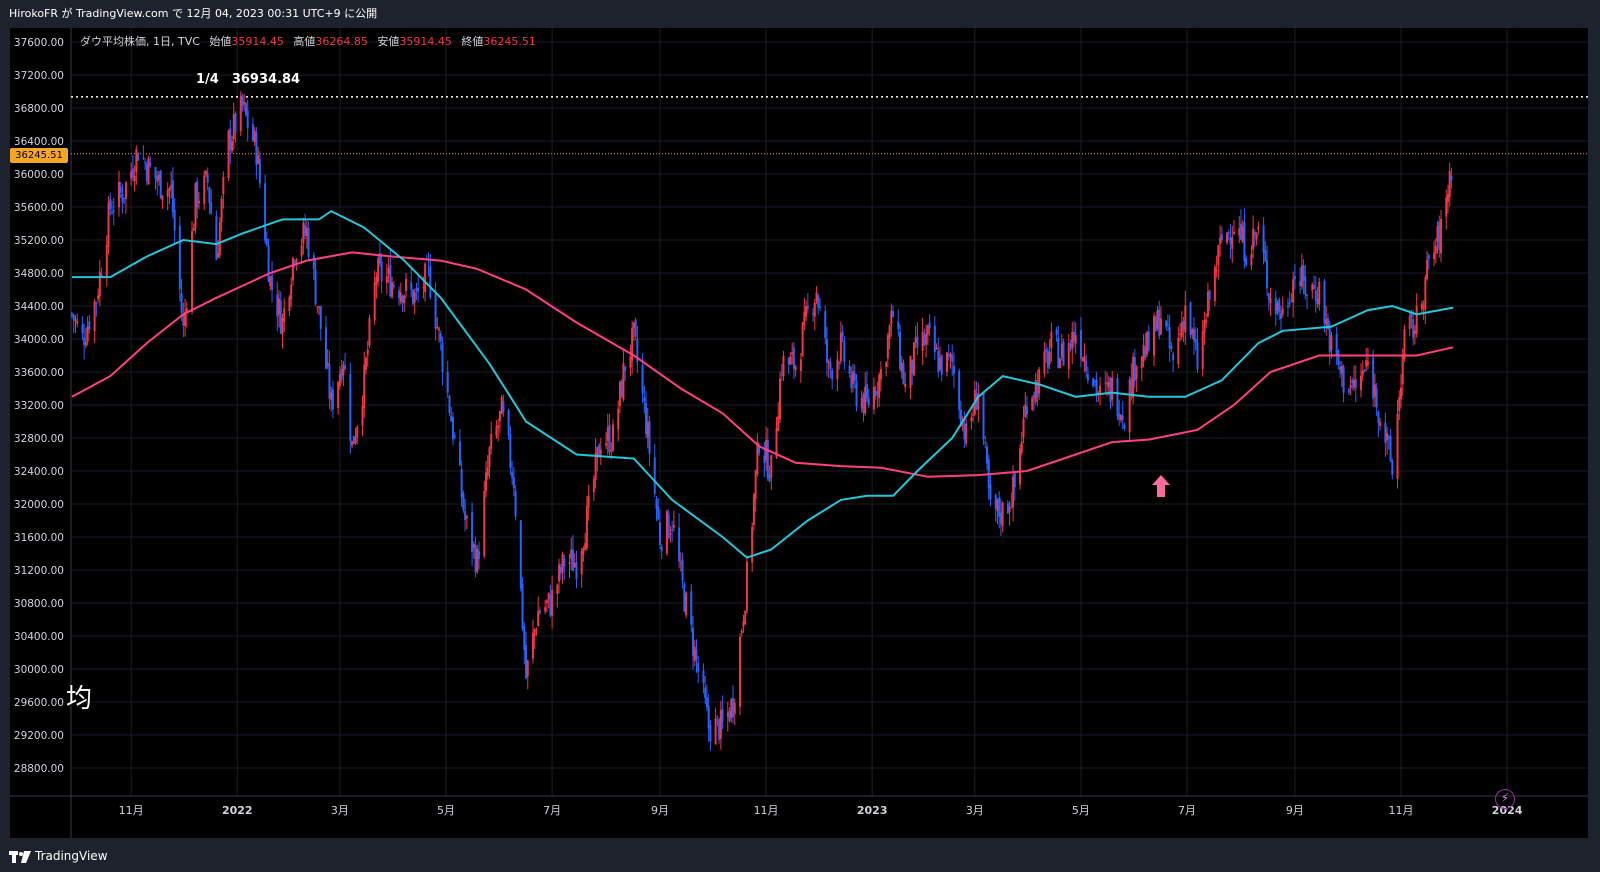 Image resolution: width=1600 pixels, height=872 pixels. Describe the element at coordinates (1505, 799) in the screenshot. I see `lightning-icon: ⚡` at that location.